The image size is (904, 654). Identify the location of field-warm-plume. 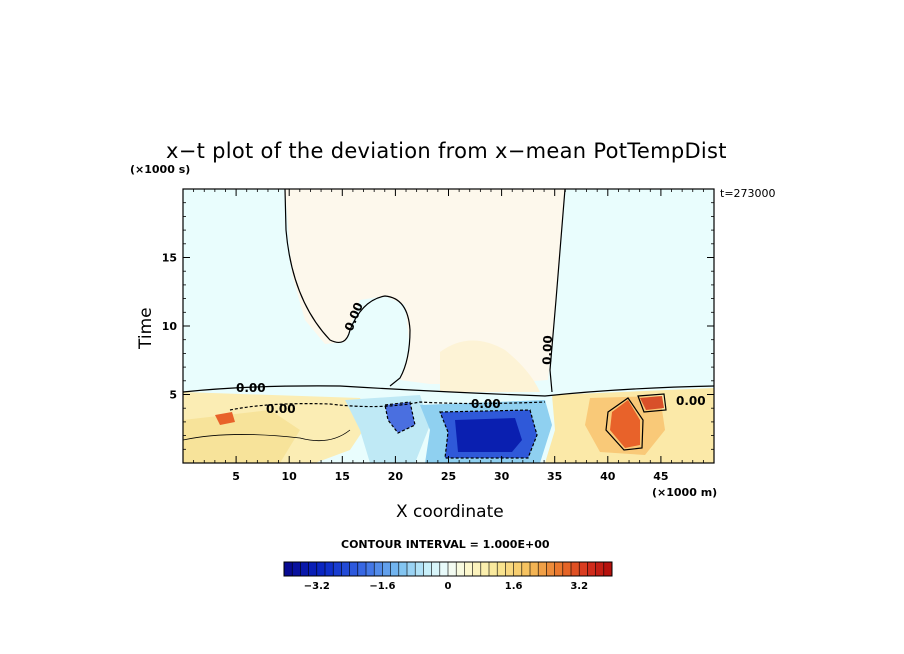
(425, 286).